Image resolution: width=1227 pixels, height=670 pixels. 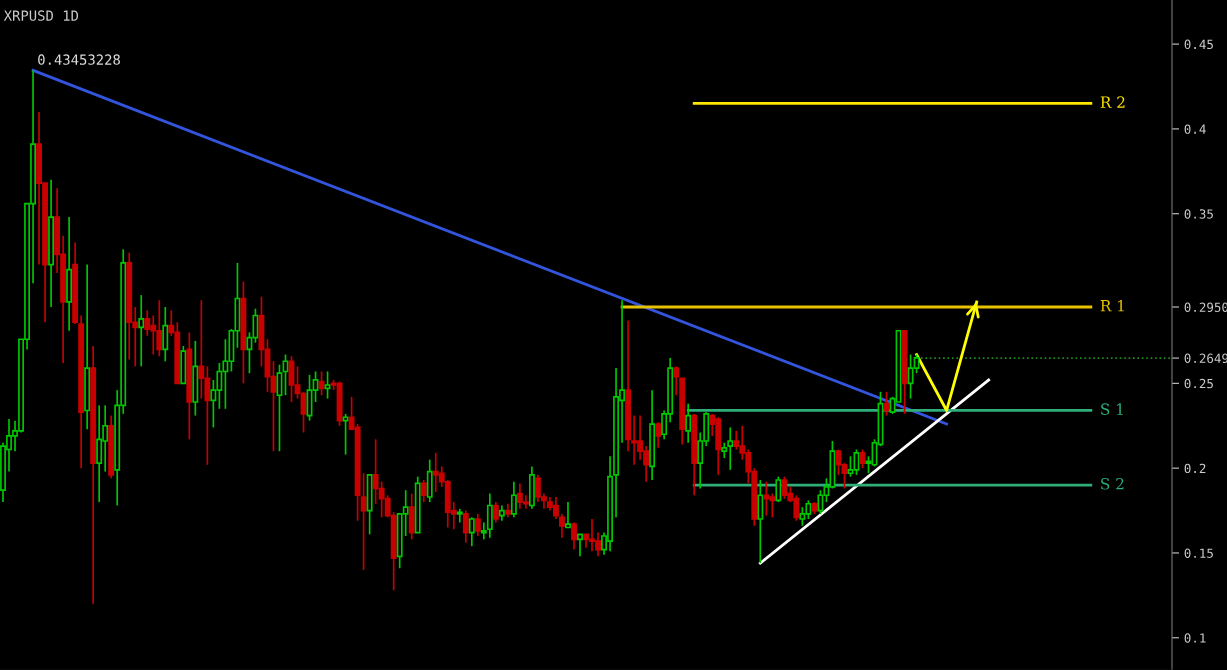 What do you see at coordinates (1198, 44) in the screenshot?
I see `y-tick-label: 0.45` at bounding box center [1198, 44].